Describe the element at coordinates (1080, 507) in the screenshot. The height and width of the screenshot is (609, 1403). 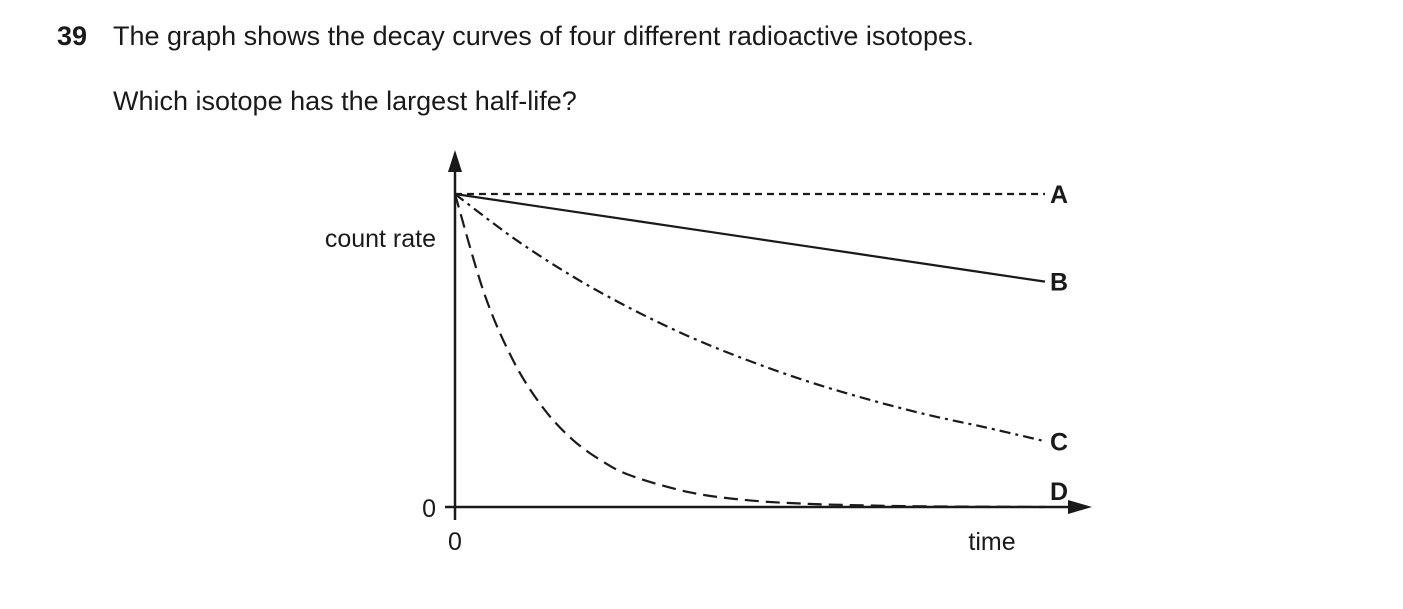
I see `x-axis-arrow` at that location.